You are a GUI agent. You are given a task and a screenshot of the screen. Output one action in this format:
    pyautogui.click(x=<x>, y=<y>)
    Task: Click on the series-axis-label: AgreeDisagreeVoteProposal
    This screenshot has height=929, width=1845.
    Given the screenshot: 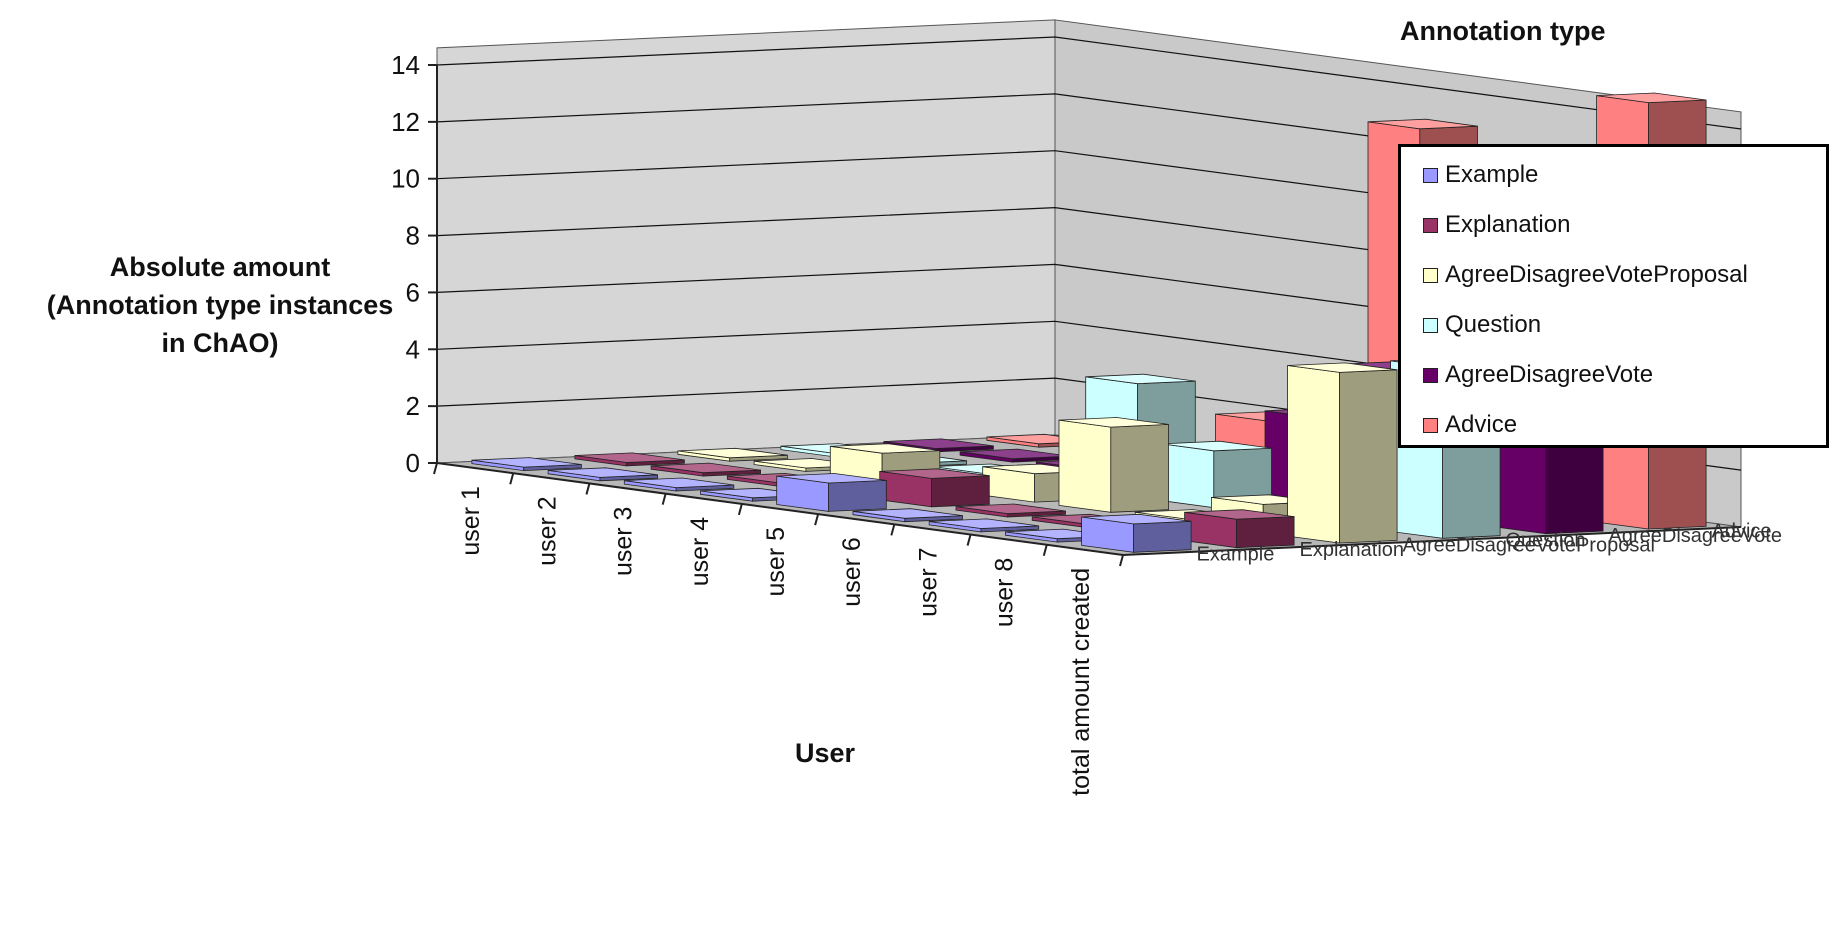 What is the action you would take?
    pyautogui.click(x=1529, y=545)
    